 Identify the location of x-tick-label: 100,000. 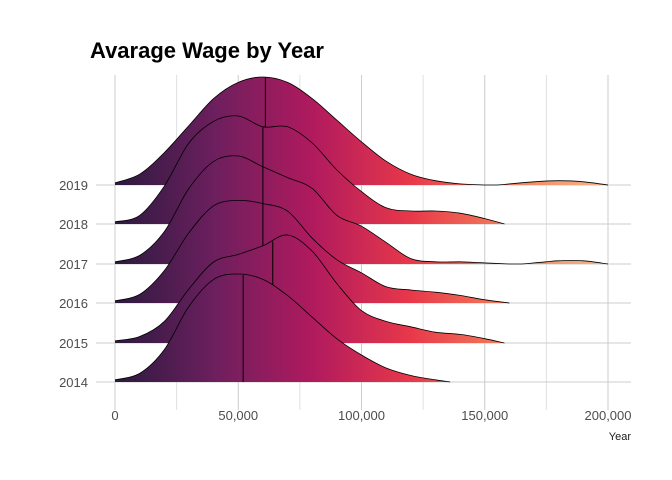
(361, 415).